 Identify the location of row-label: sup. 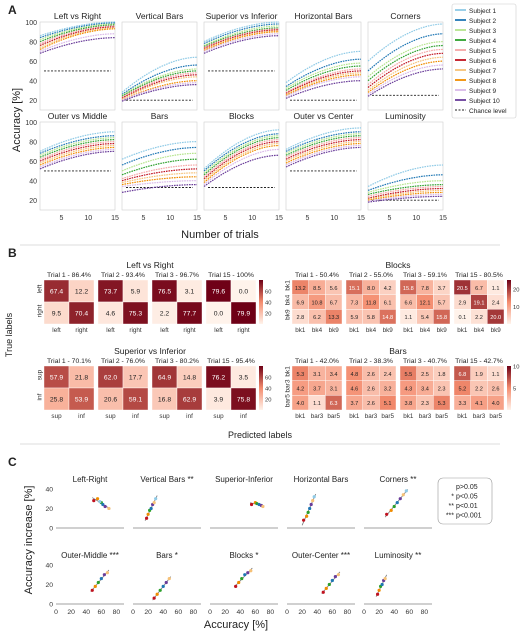
(40, 374).